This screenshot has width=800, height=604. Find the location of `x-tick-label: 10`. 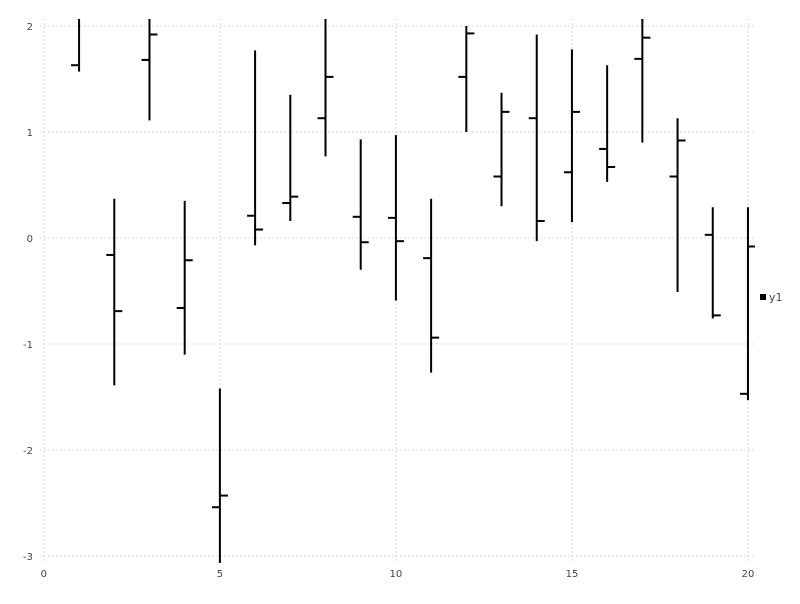

x-tick-label: 10 is located at coordinates (396, 574).